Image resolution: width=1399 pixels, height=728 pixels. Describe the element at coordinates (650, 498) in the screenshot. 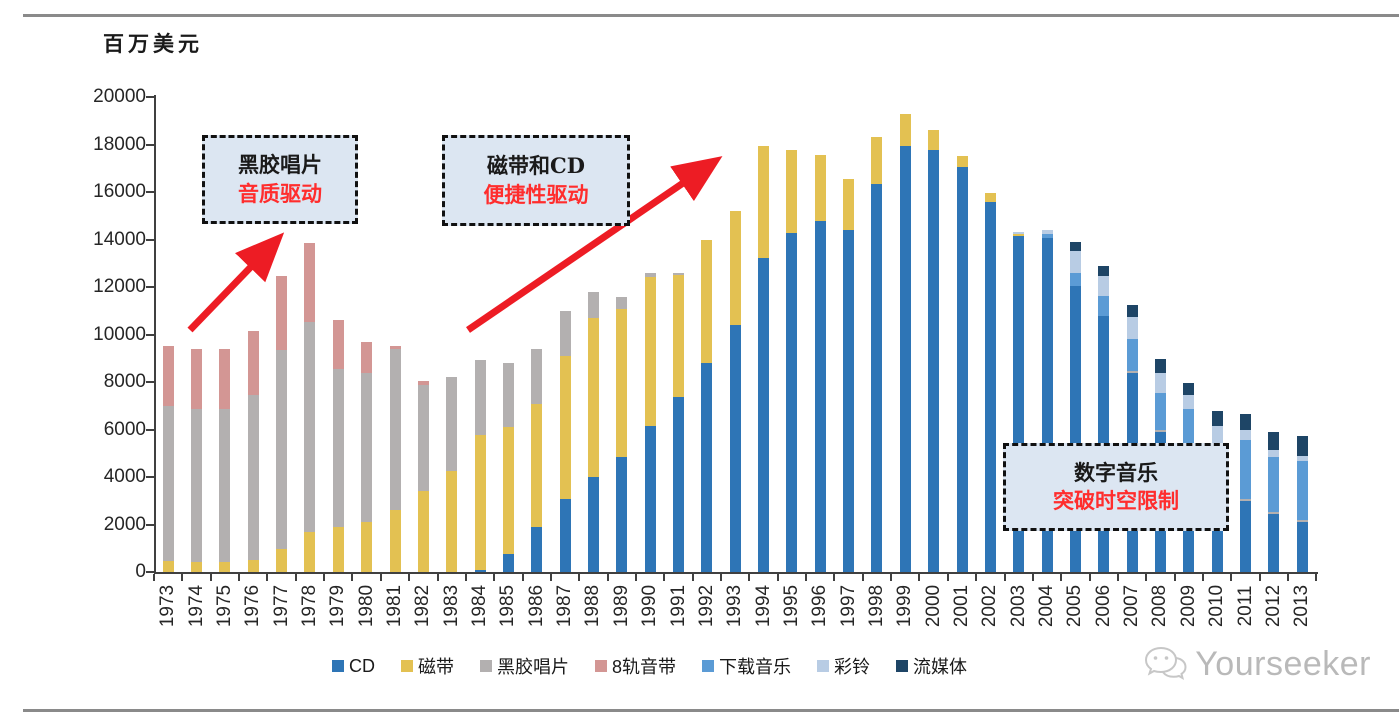

I see `bar-segment-1990` at that location.